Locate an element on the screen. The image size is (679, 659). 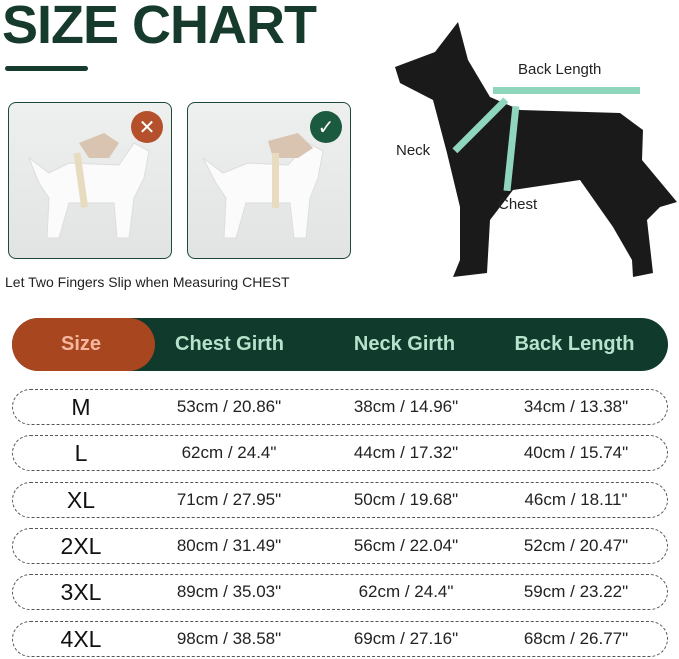
cell-neck-girth: 56cm / 22.04" is located at coordinates (406, 545).